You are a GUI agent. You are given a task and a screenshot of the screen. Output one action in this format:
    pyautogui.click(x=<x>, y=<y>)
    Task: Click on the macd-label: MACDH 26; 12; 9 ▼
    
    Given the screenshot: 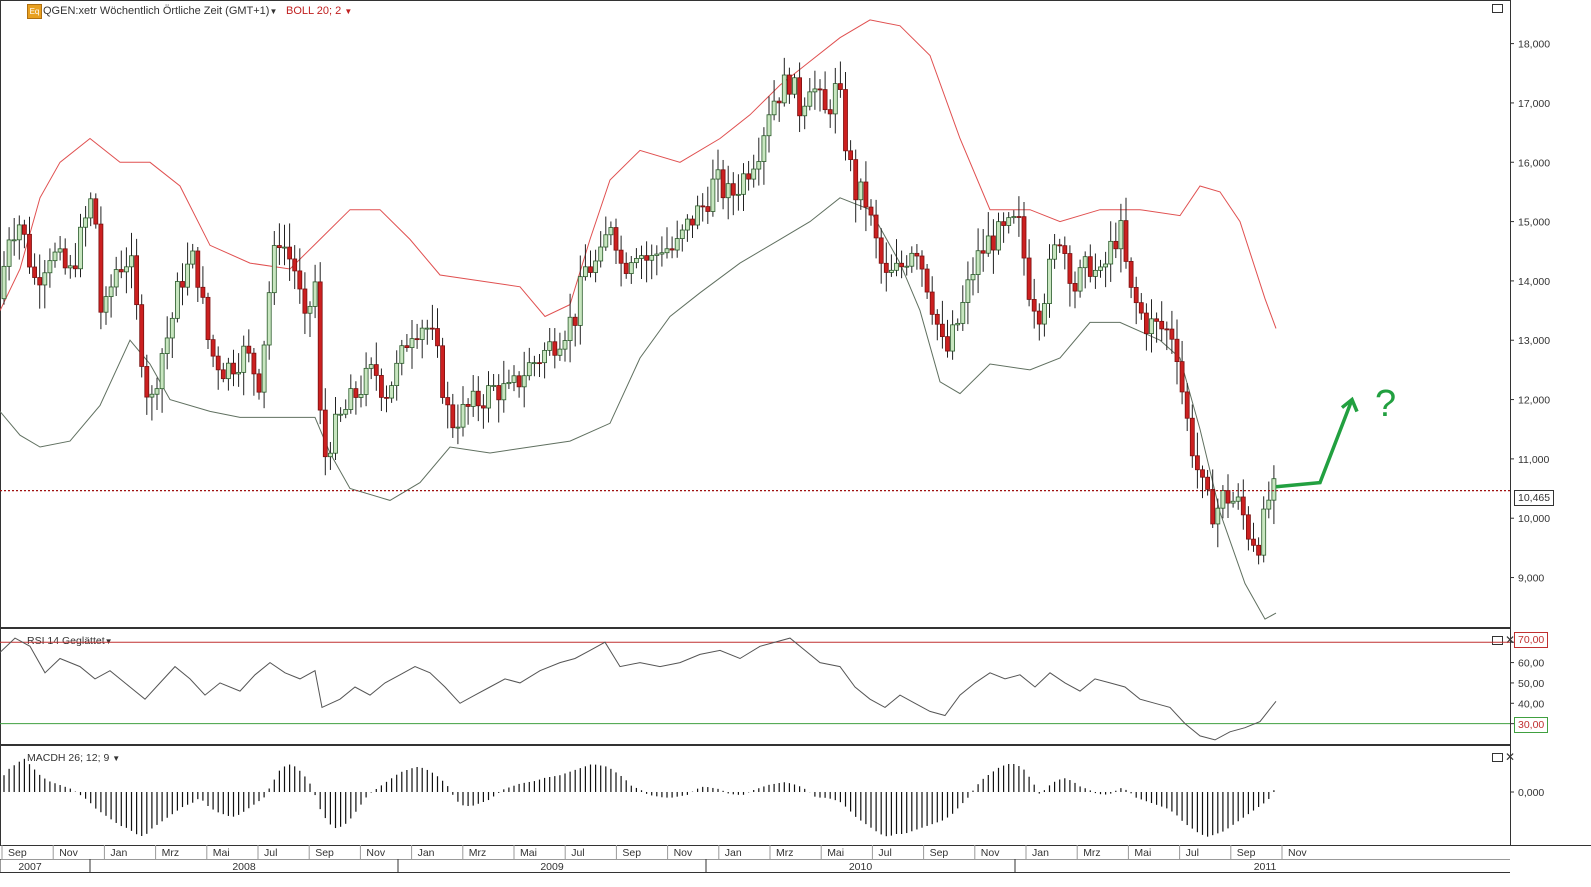 What is the action you would take?
    pyautogui.click(x=73, y=758)
    